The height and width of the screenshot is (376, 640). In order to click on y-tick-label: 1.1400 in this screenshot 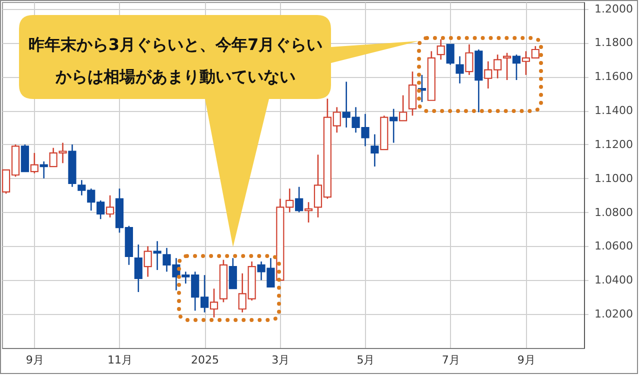, I will do `click(613, 111)`.